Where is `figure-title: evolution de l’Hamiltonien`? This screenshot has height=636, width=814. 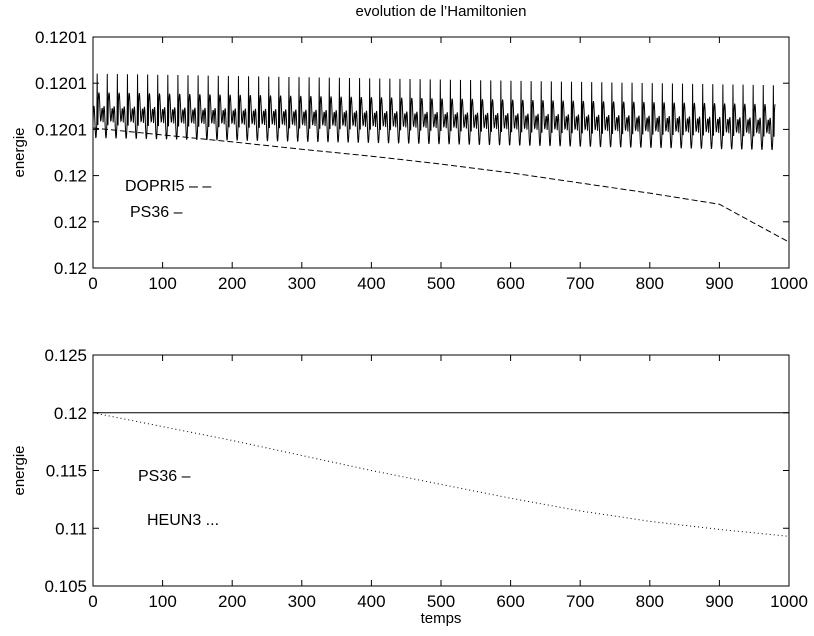 figure-title: evolution de l’Hamiltonien is located at coordinates (441, 11).